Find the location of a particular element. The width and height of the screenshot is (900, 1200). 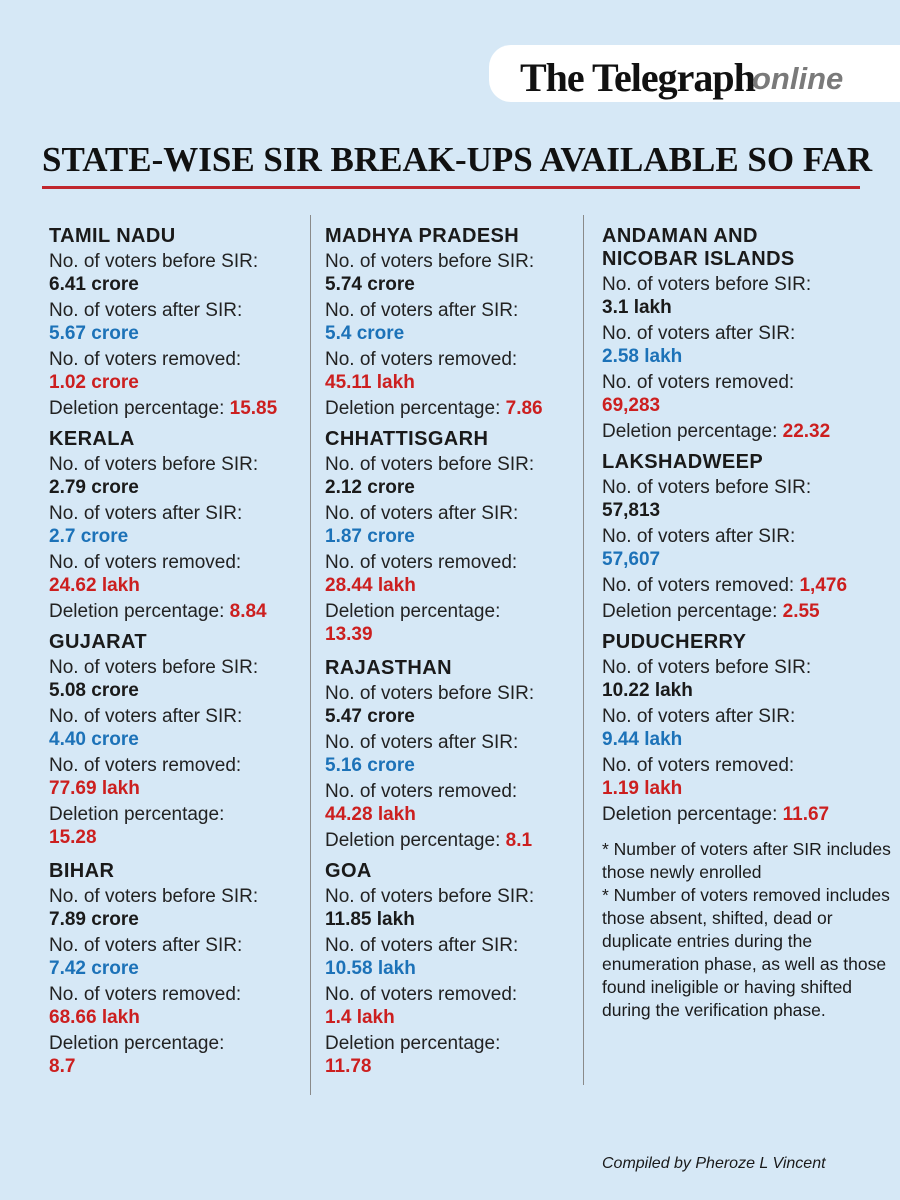

state-name: GOA is located at coordinates (348, 871).